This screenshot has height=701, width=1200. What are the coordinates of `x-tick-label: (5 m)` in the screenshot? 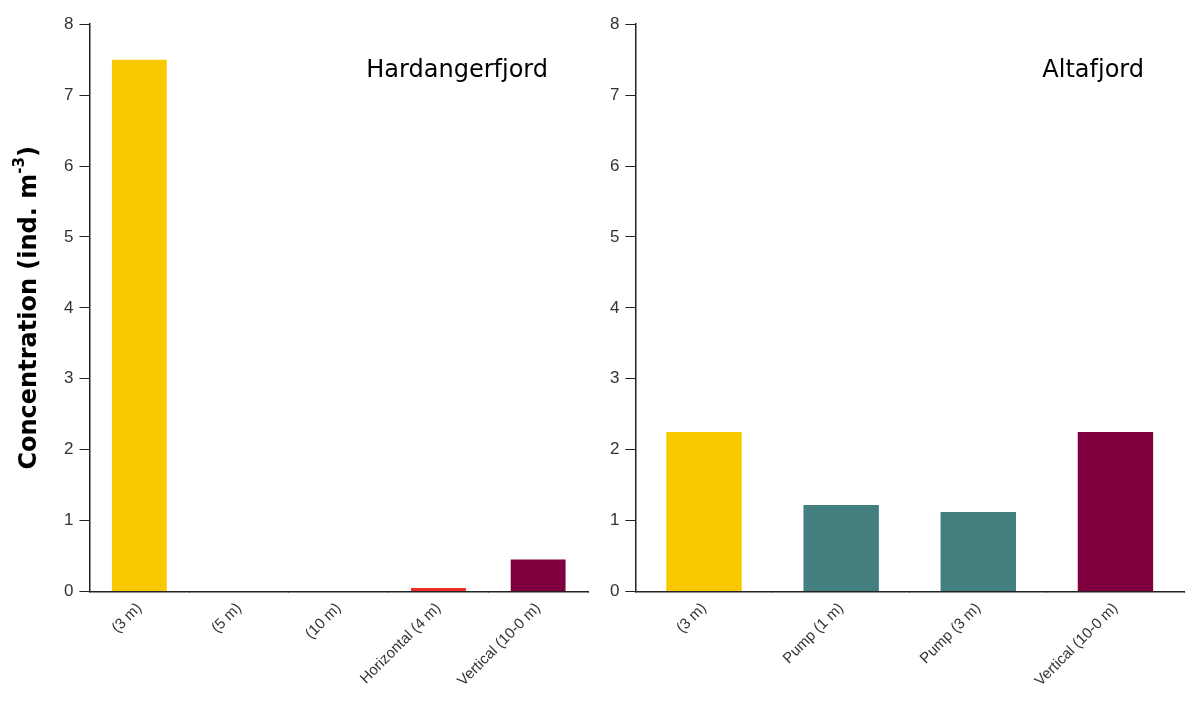 It's located at (226, 617).